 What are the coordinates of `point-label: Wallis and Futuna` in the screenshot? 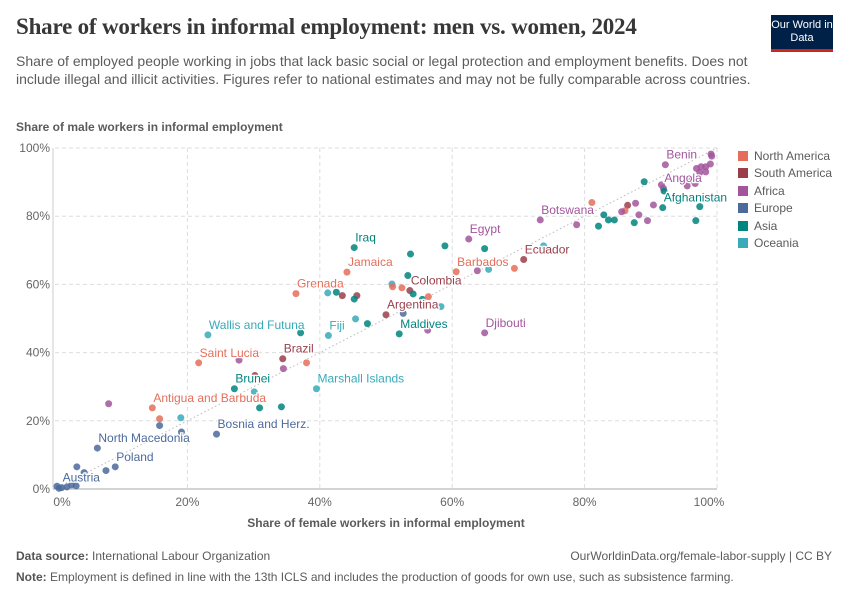 It's located at (257, 325).